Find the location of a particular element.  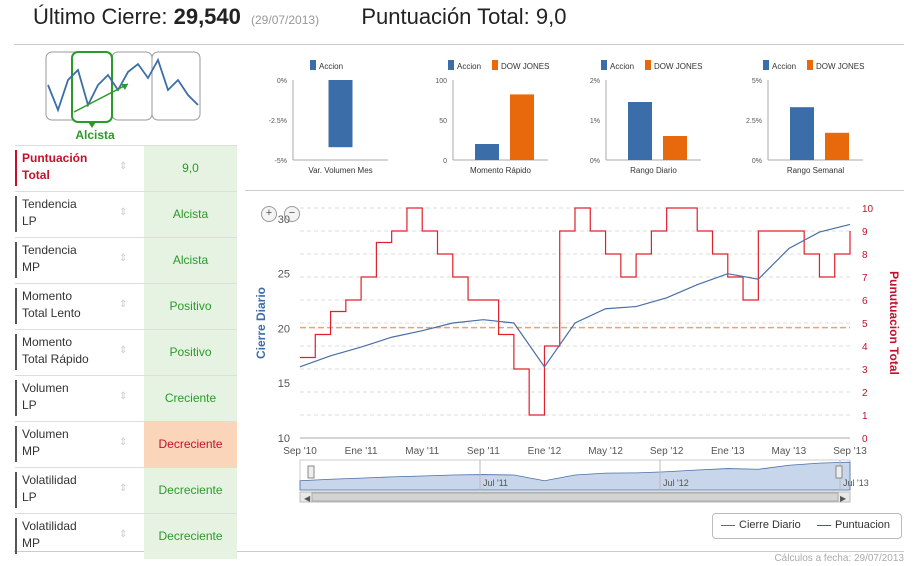

left-tick-label: 20 is located at coordinates (284, 329).